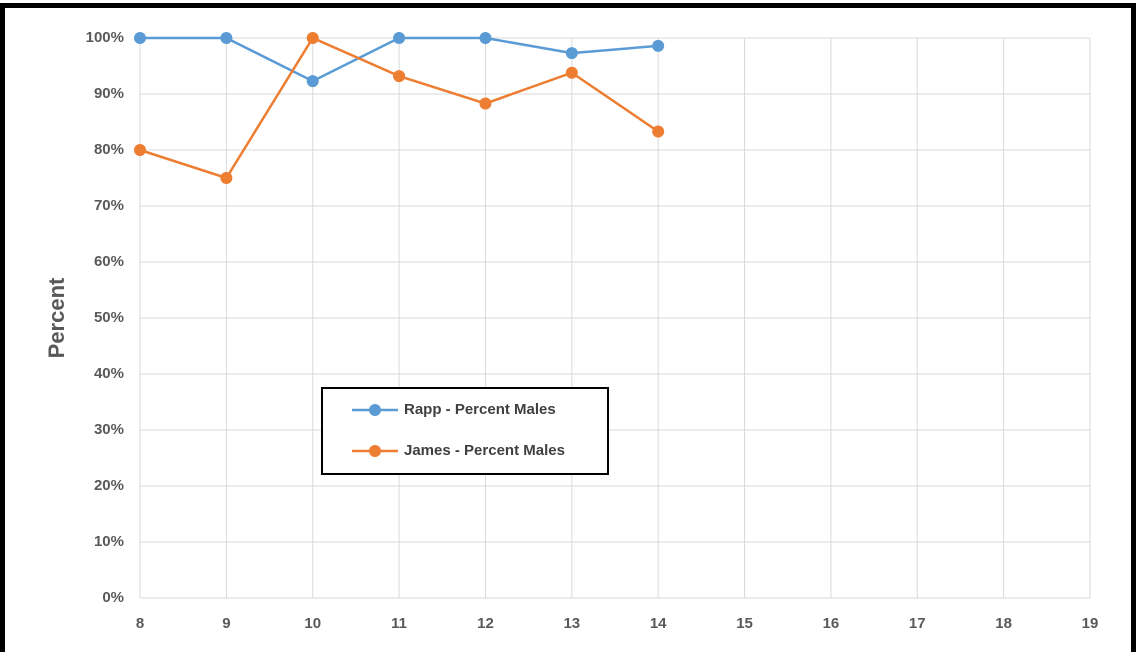 Image resolution: width=1136 pixels, height=652 pixels. What do you see at coordinates (831, 623) in the screenshot?
I see `x-tick-label: 16` at bounding box center [831, 623].